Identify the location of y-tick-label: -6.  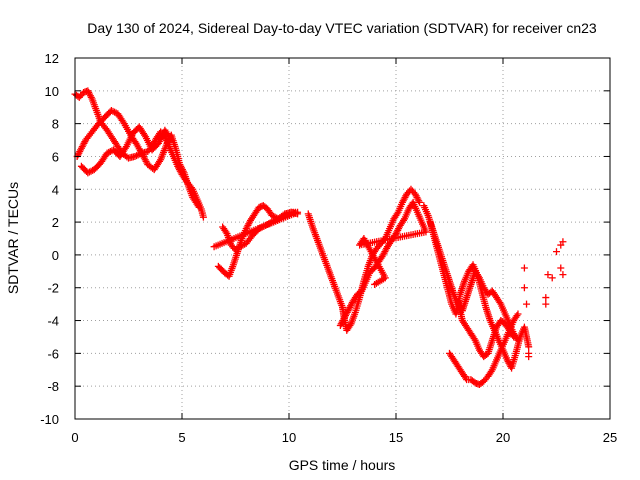
(53, 353).